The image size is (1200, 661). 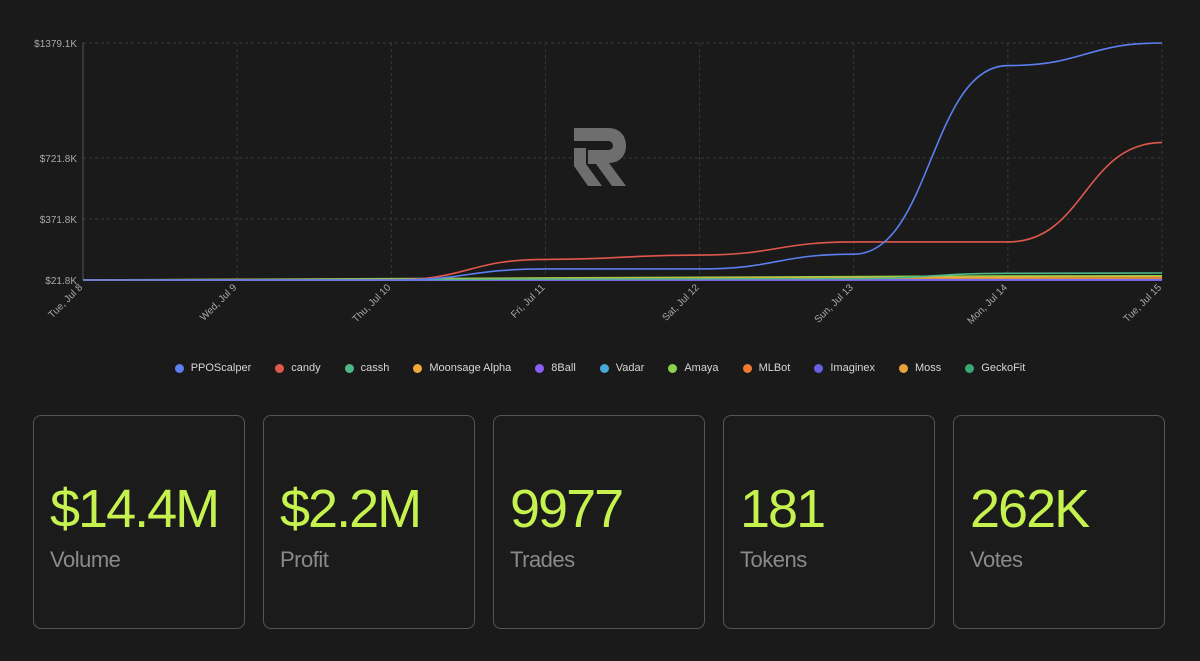 I want to click on x-tick-label: Tue, Jul 15, so click(x=1143, y=303).